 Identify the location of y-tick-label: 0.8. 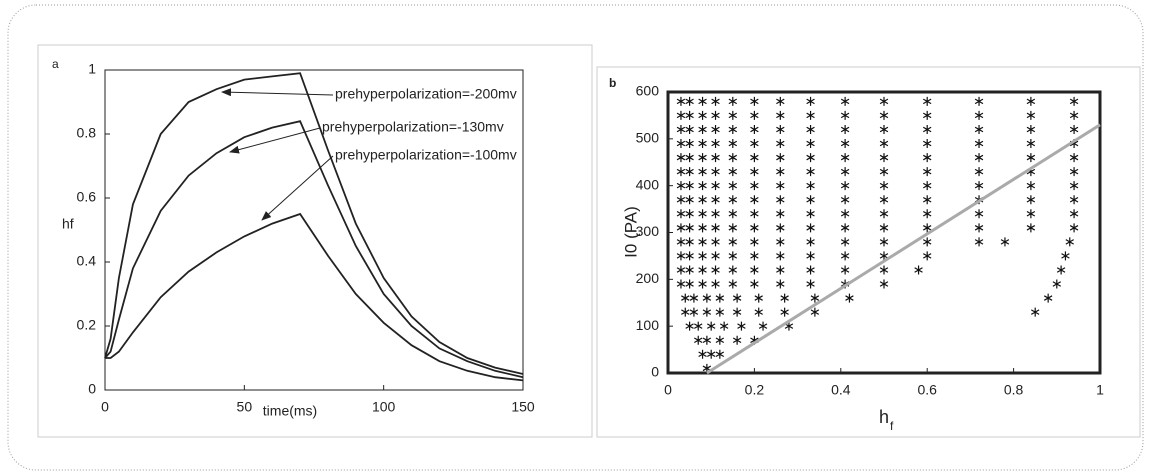
(87, 133).